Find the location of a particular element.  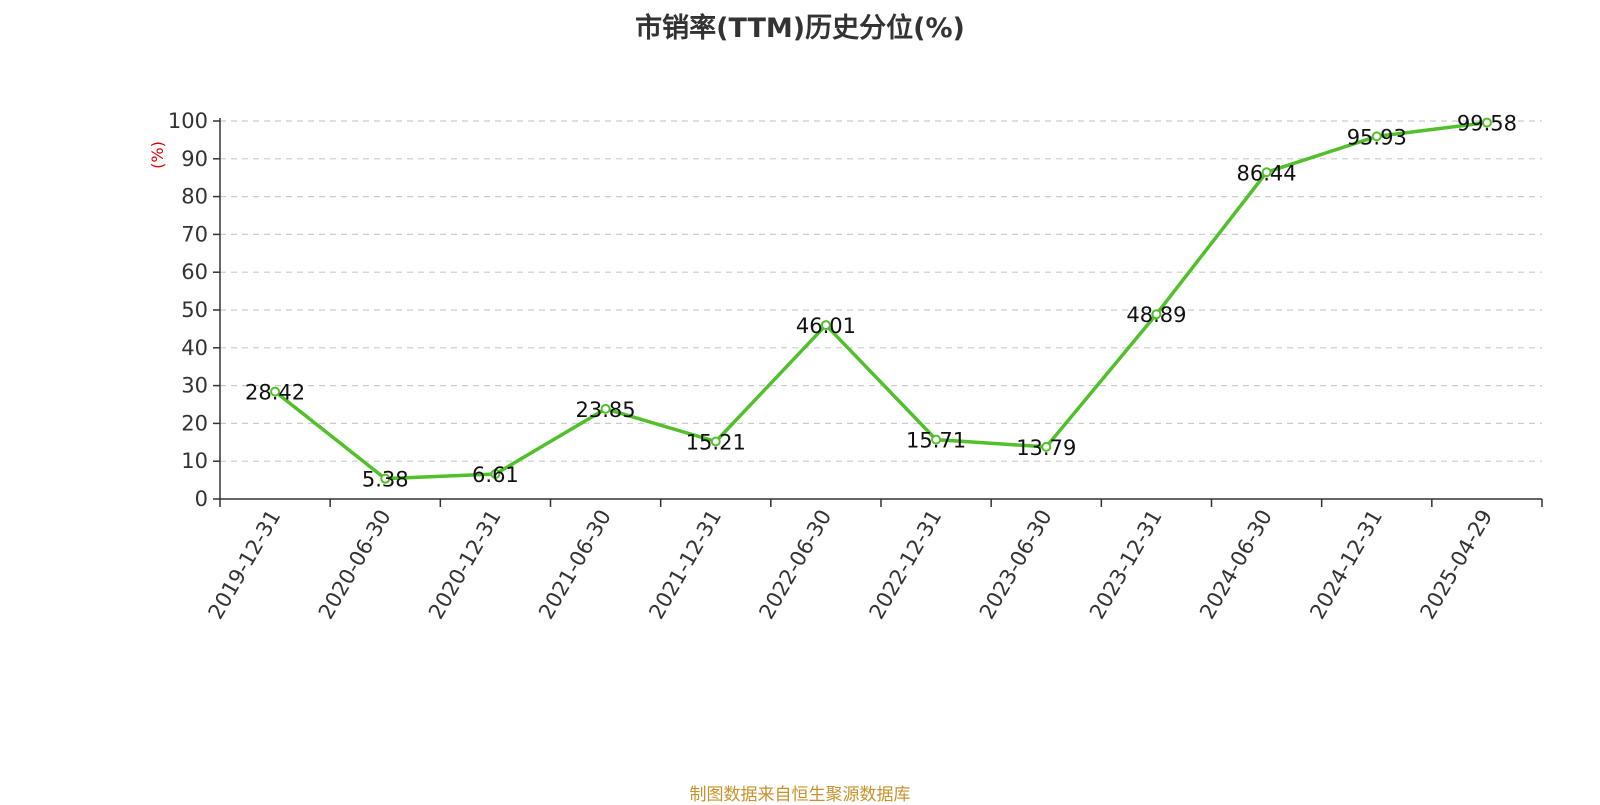

data-label: 15.21 is located at coordinates (716, 443).